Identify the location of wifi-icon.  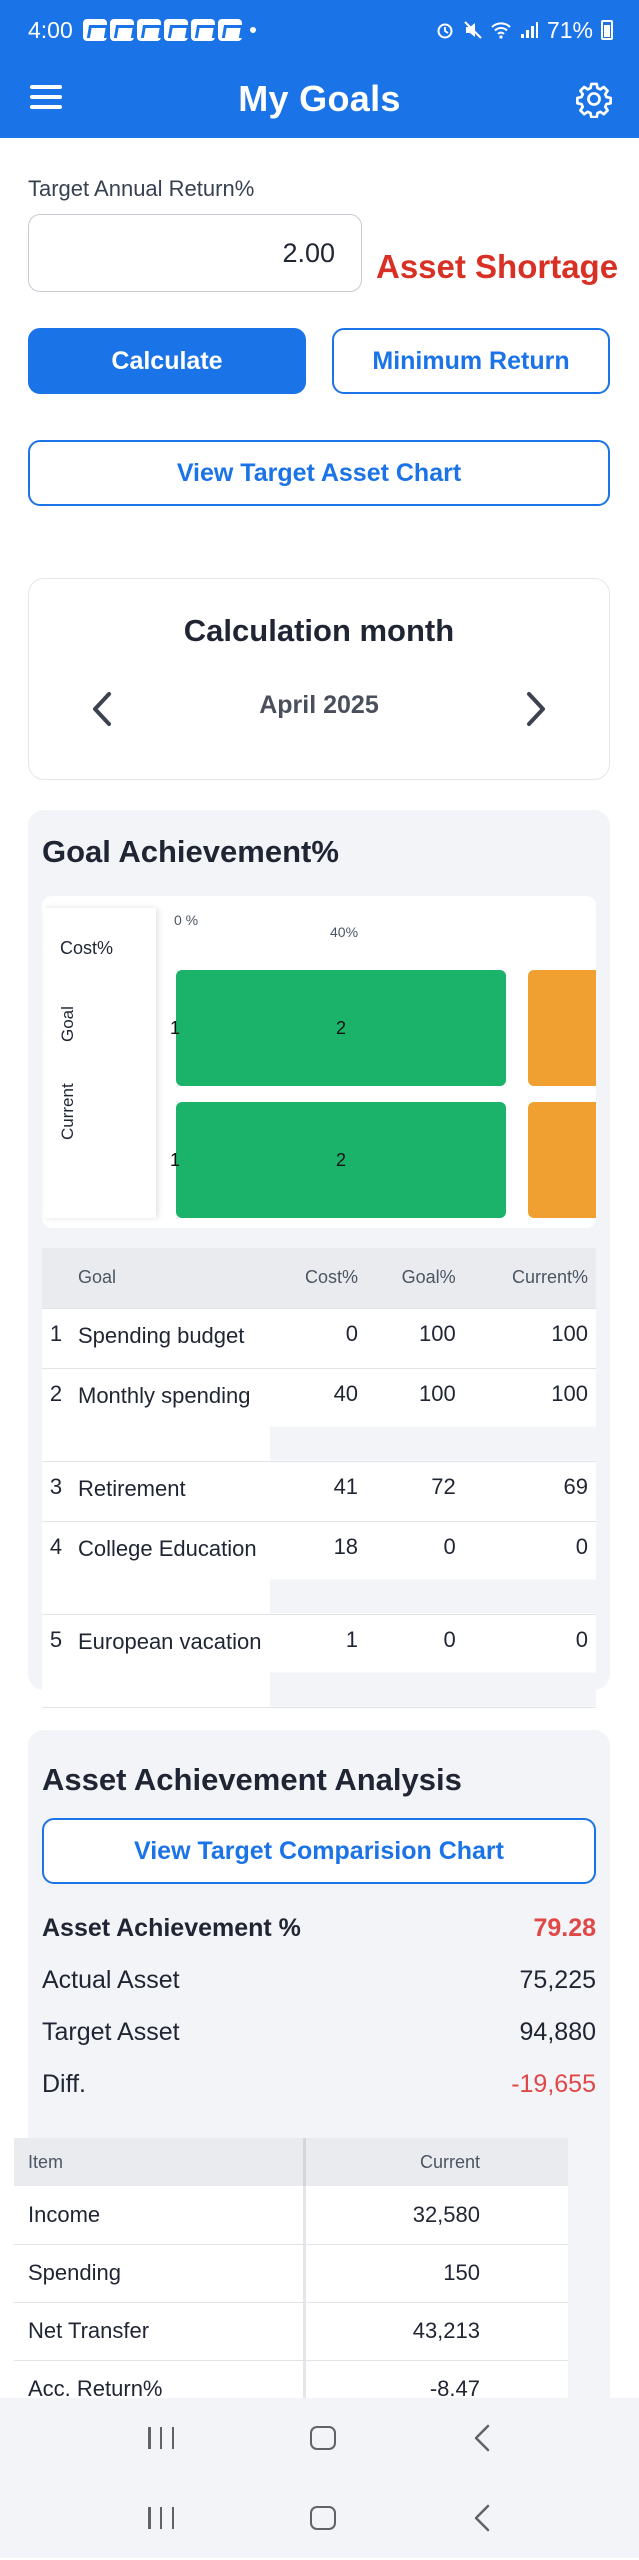
(501, 30).